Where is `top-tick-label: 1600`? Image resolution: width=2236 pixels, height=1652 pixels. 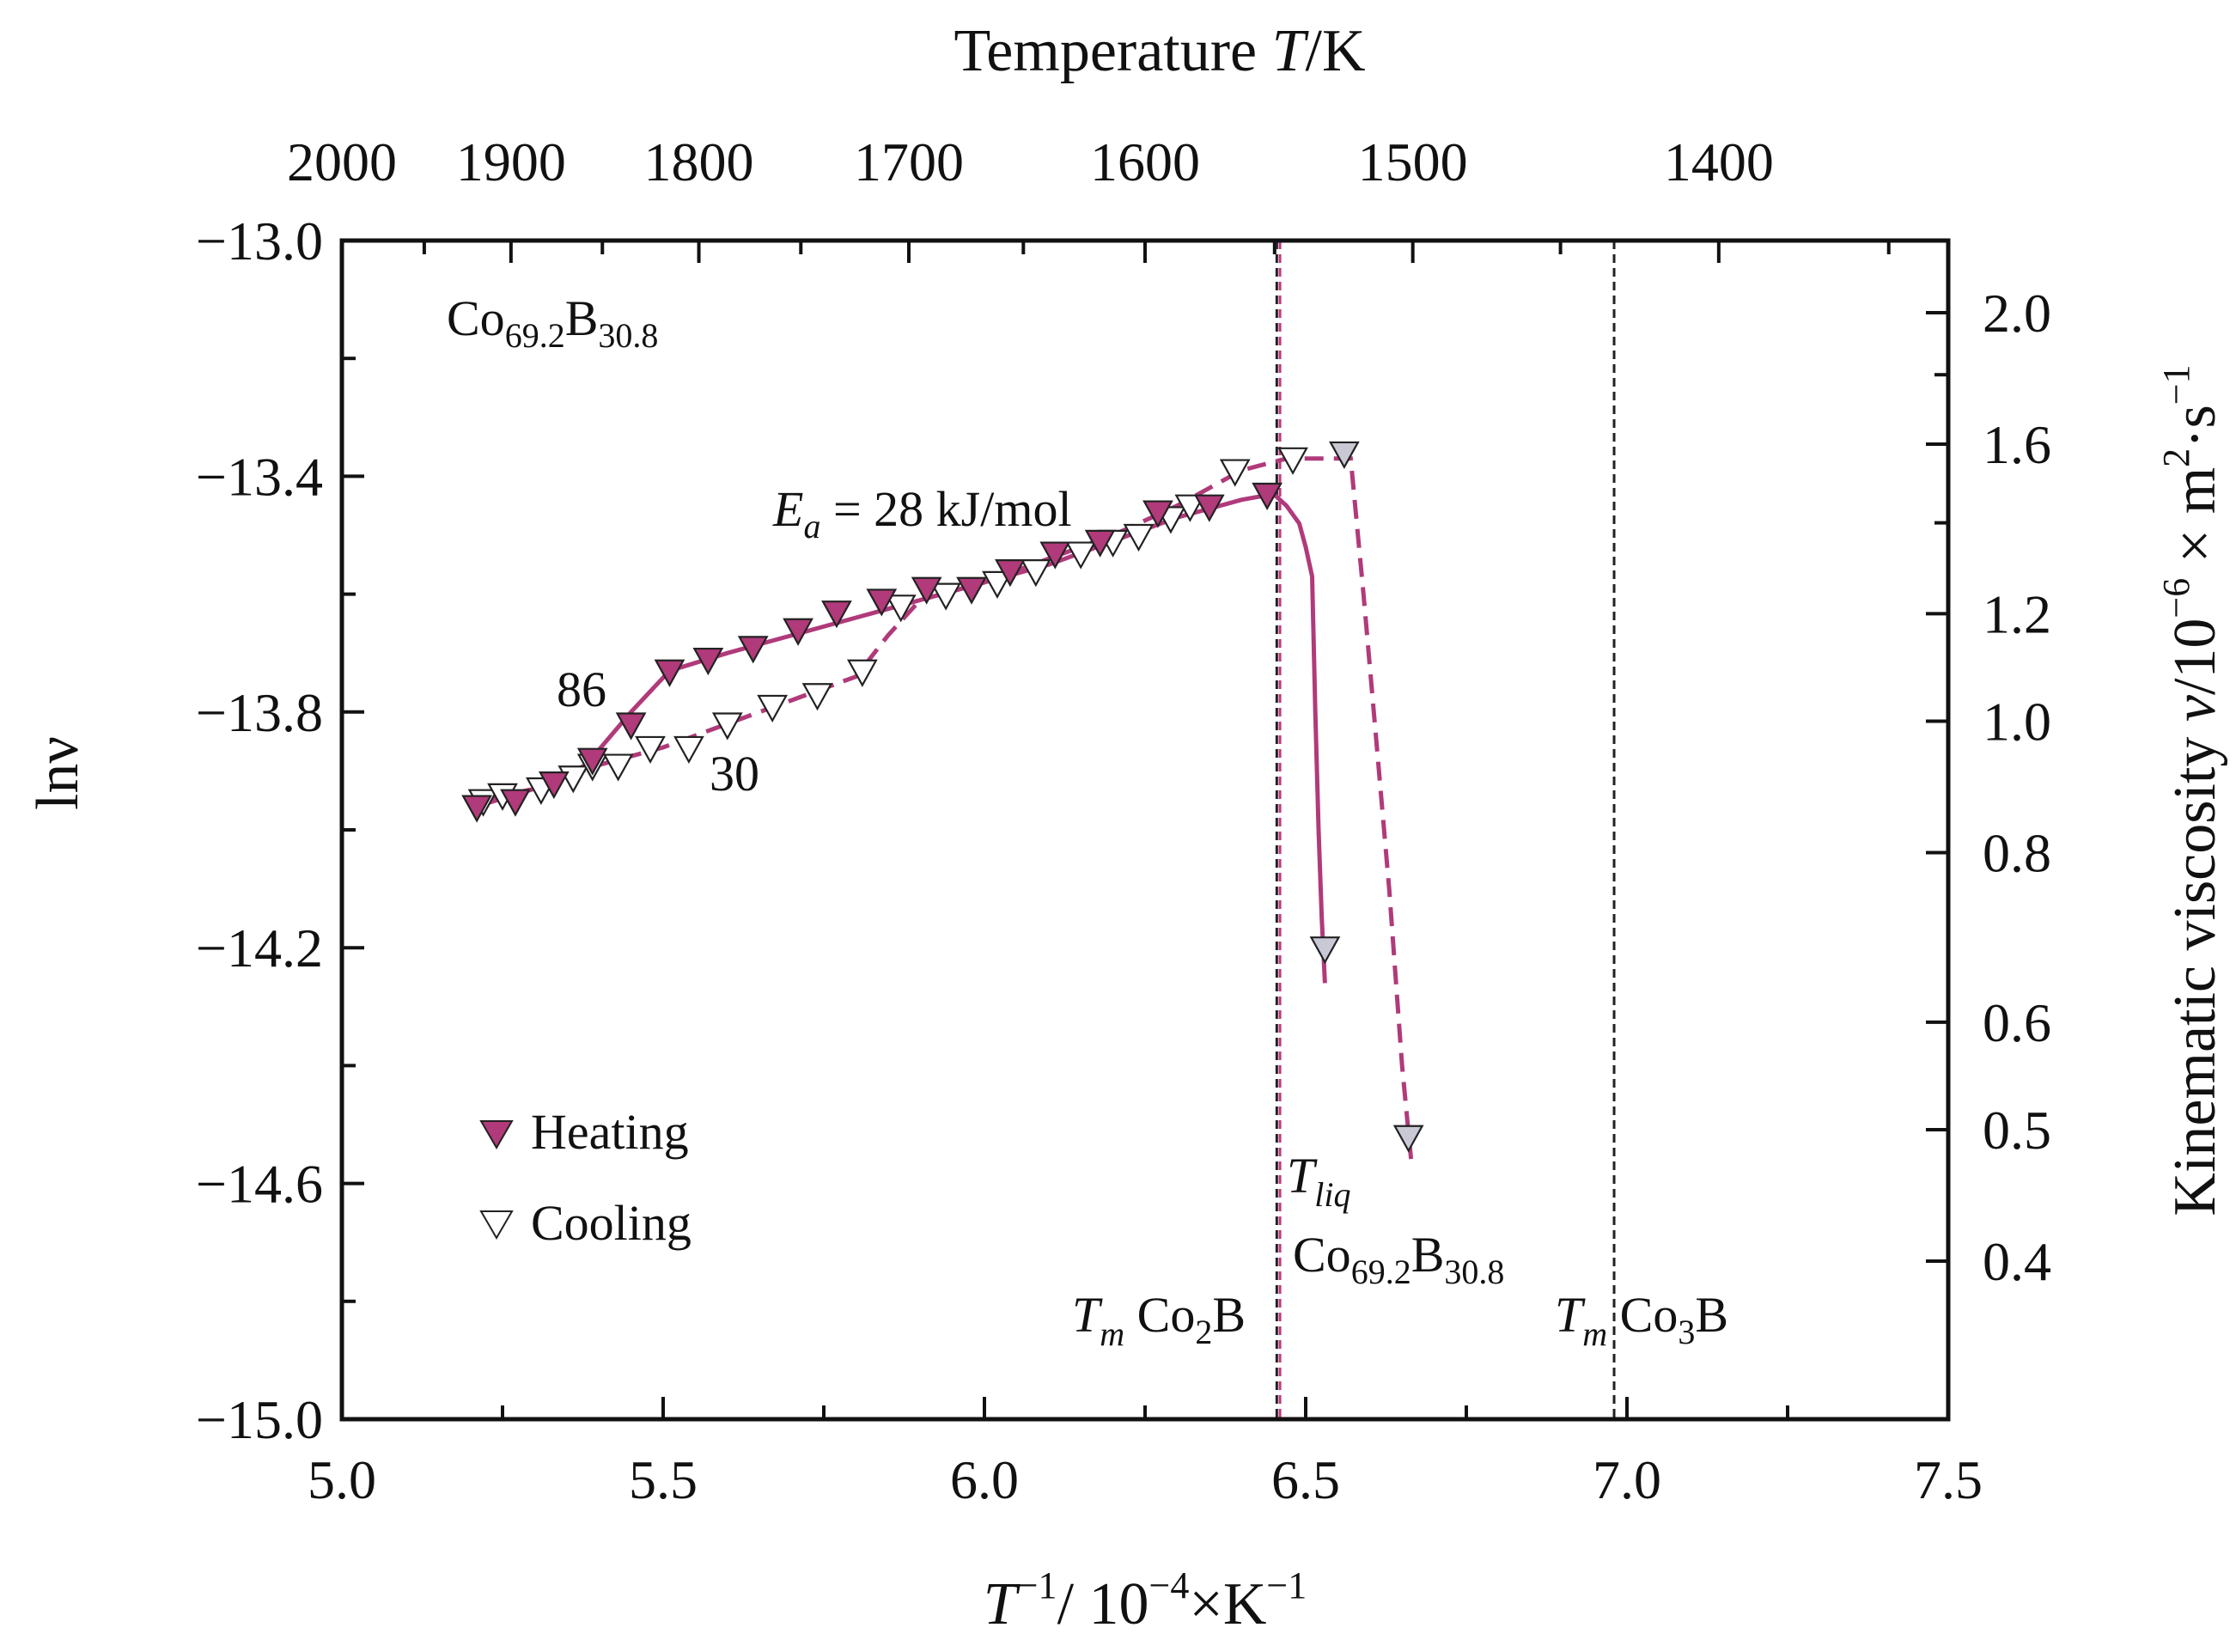 top-tick-label: 1600 is located at coordinates (1145, 162).